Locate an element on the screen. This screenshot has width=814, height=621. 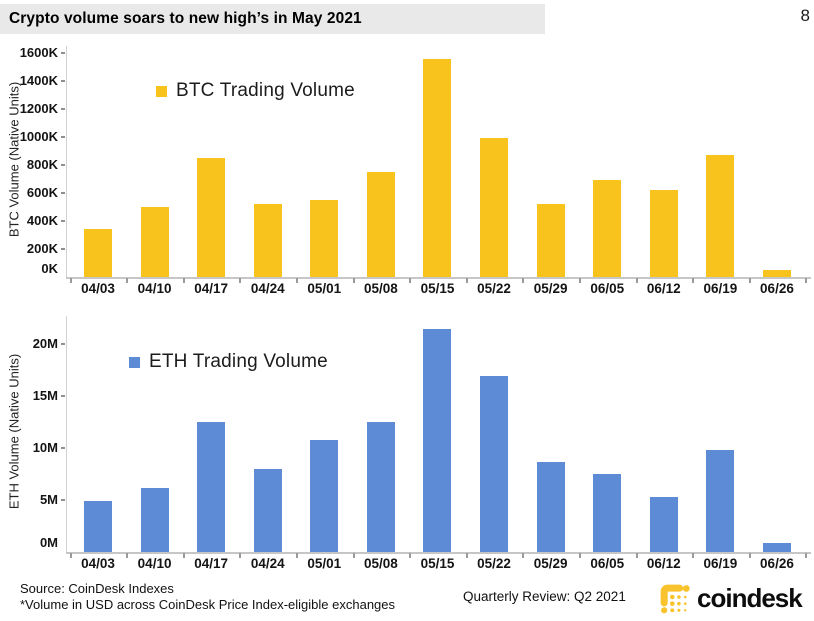
eth-legend-swatch is located at coordinates (134, 362).